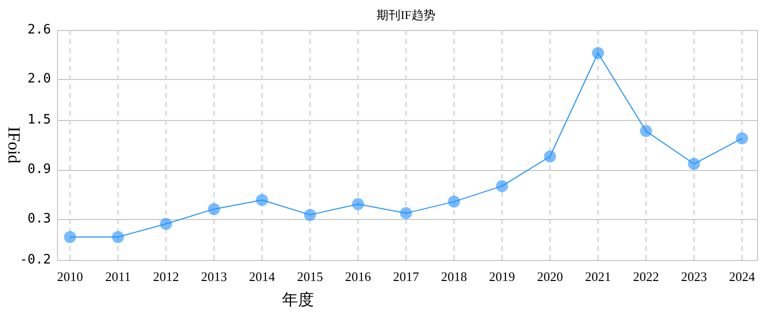 This screenshot has height=330, width=782. What do you see at coordinates (358, 276) in the screenshot?
I see `x-tick-label: 2016` at bounding box center [358, 276].